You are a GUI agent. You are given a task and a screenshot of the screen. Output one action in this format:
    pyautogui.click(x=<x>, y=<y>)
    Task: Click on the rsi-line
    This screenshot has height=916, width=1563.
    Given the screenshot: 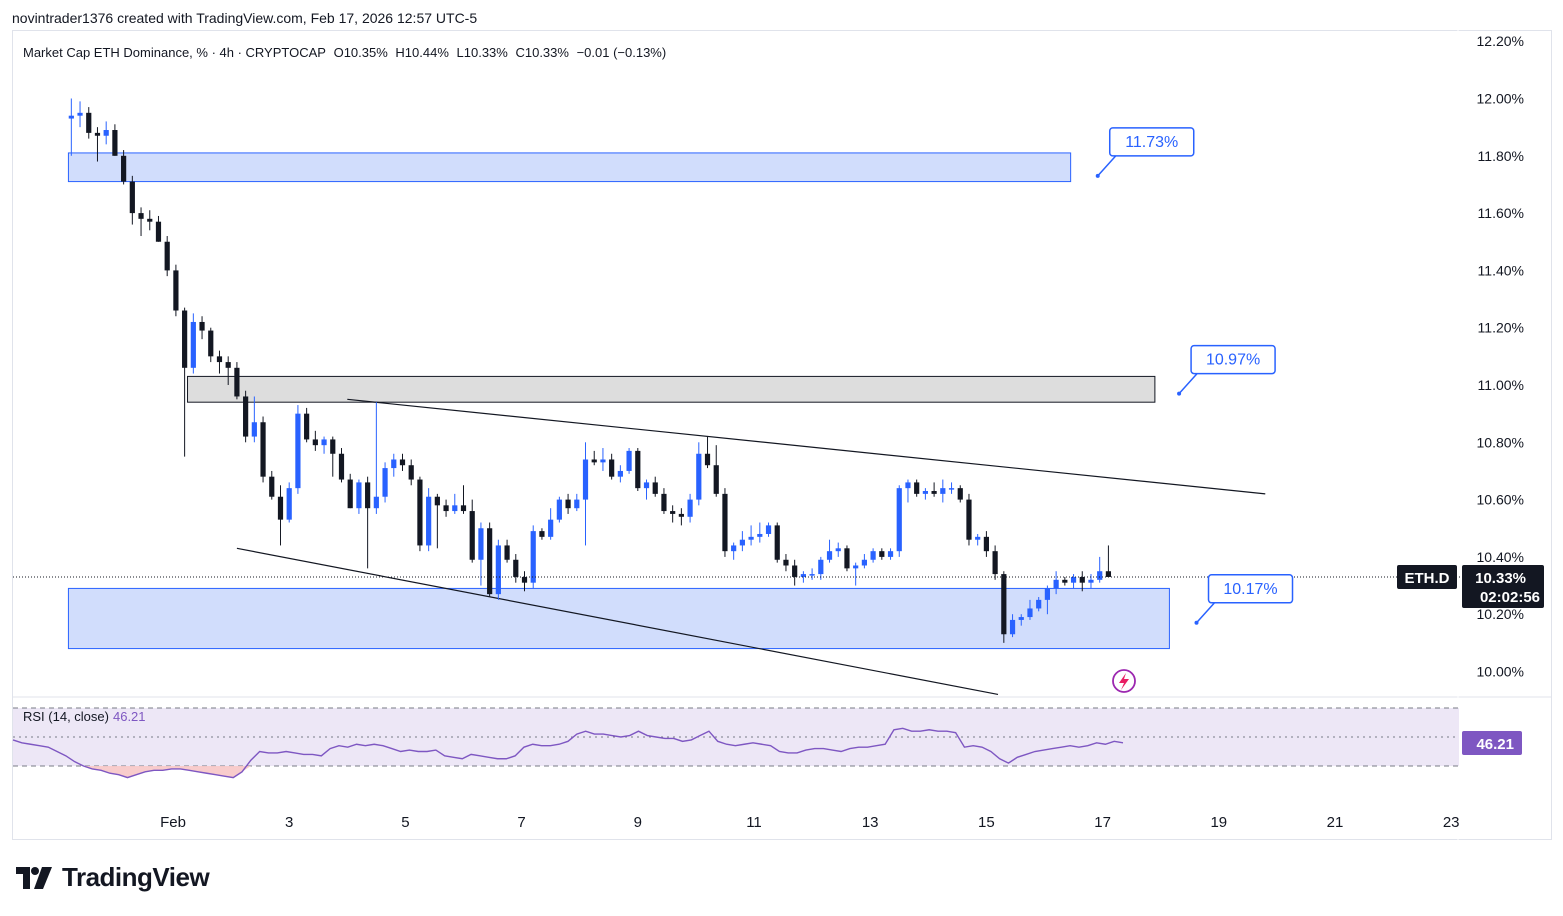 What is the action you would take?
    pyautogui.click(x=568, y=753)
    